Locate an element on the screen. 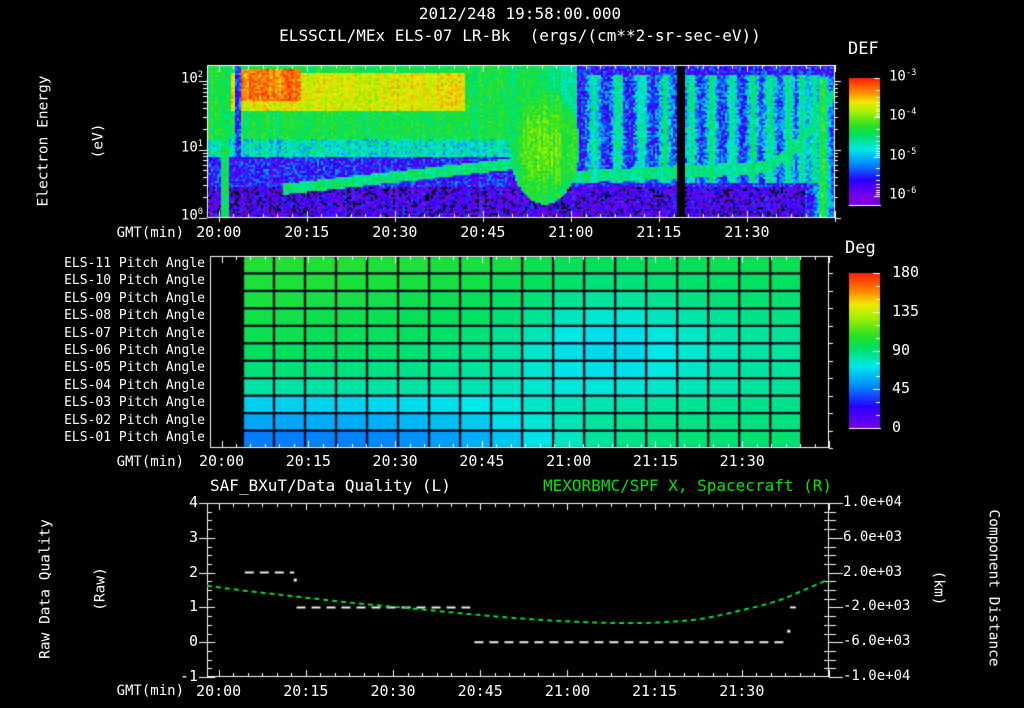 The height and width of the screenshot is (708, 1024). energy-axis-label-line1: Electron Energy is located at coordinates (43, 141).